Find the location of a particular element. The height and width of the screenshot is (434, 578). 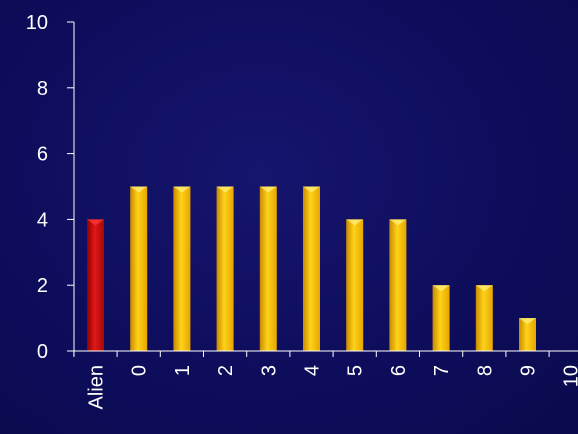

y-tick-label: 2 is located at coordinates (42, 286).